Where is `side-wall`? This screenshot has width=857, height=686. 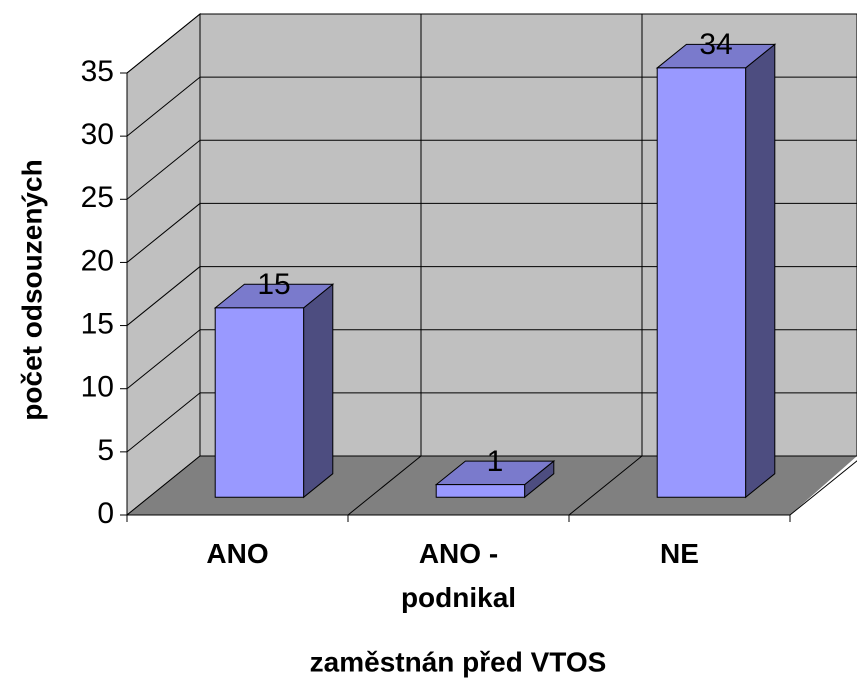 side-wall is located at coordinates (163, 264).